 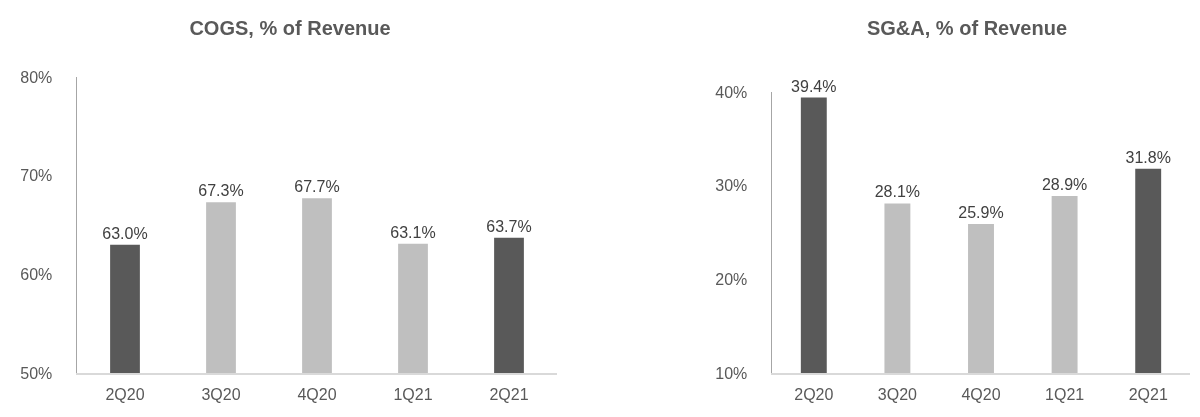 What do you see at coordinates (1148, 157) in the screenshot?
I see `data-label: 31.8%` at bounding box center [1148, 157].